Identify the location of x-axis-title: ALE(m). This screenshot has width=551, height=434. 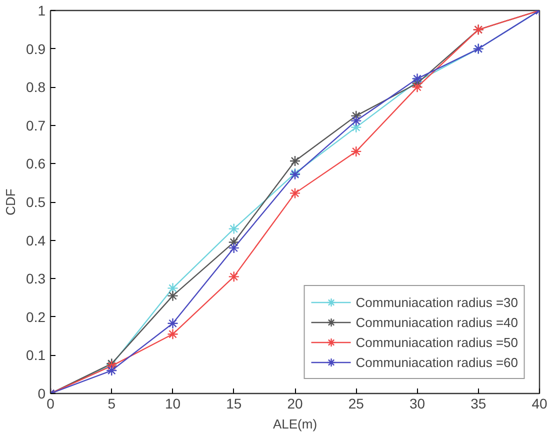
(295, 424).